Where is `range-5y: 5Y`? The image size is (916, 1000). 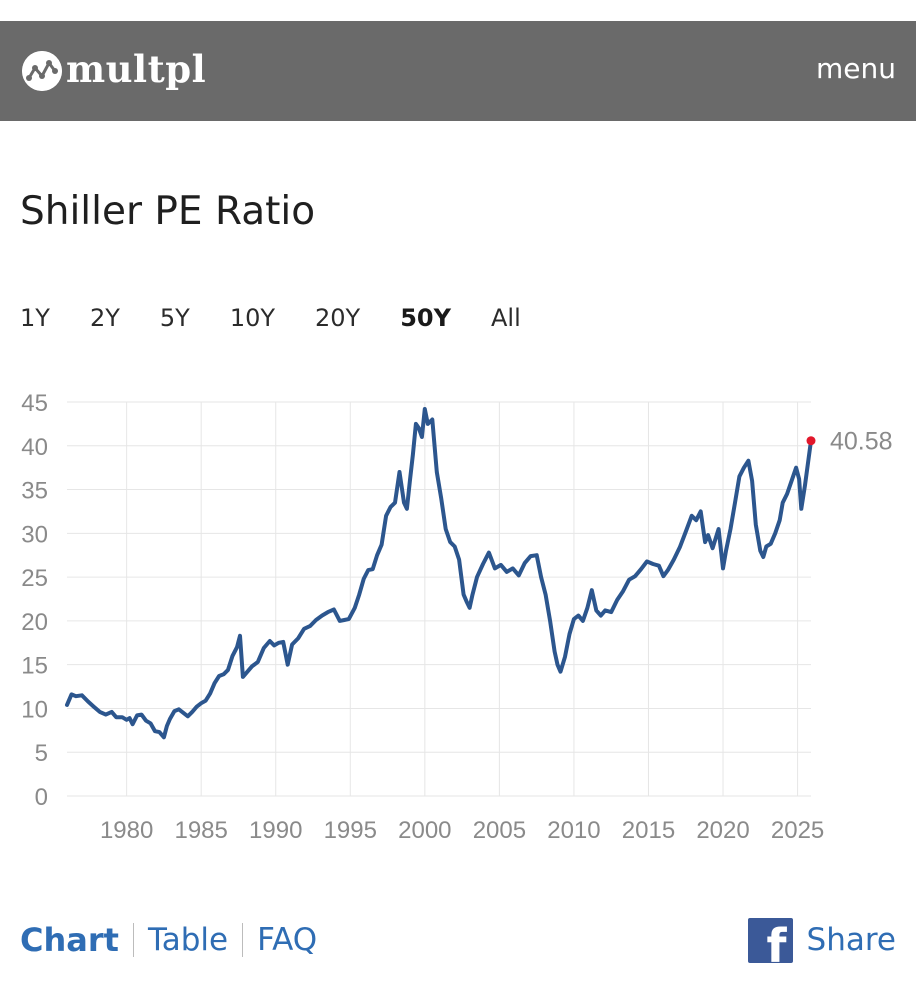 range-5y: 5Y is located at coordinates (174, 318).